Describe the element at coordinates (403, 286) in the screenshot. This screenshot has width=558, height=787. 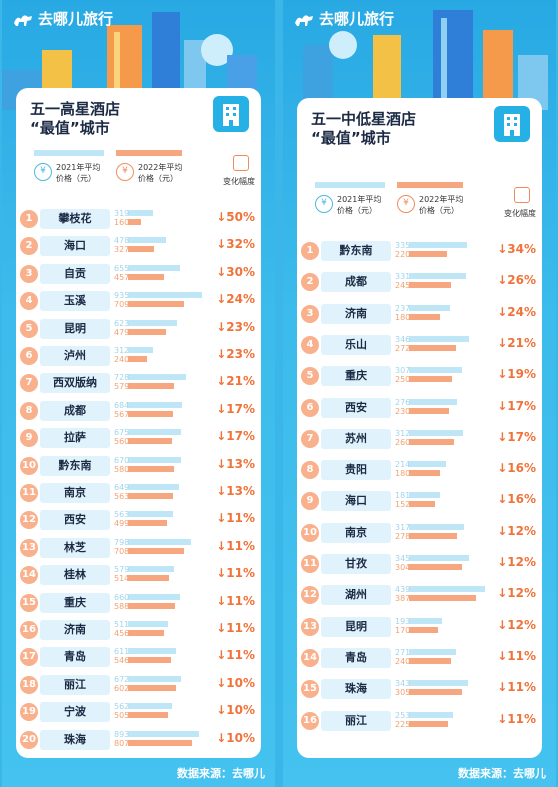
I see `value-2022: 245` at that location.